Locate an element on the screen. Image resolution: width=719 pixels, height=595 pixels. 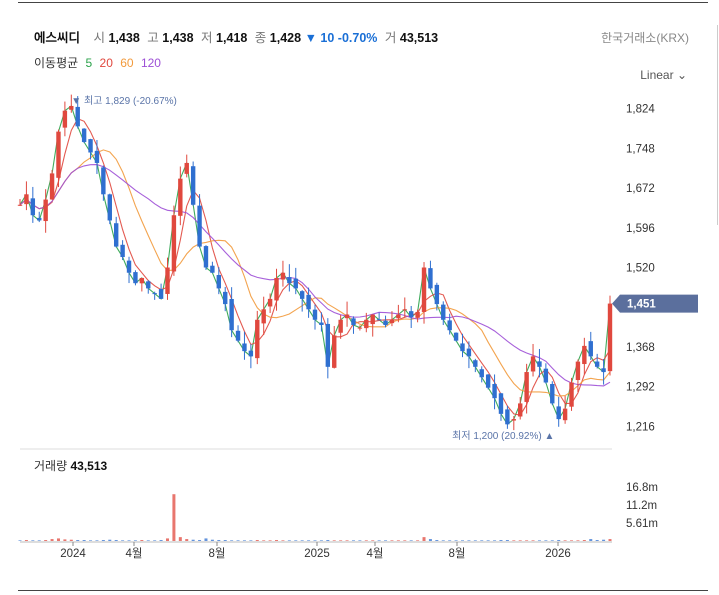
y-tick-label: 1,672 is located at coordinates (640, 189).